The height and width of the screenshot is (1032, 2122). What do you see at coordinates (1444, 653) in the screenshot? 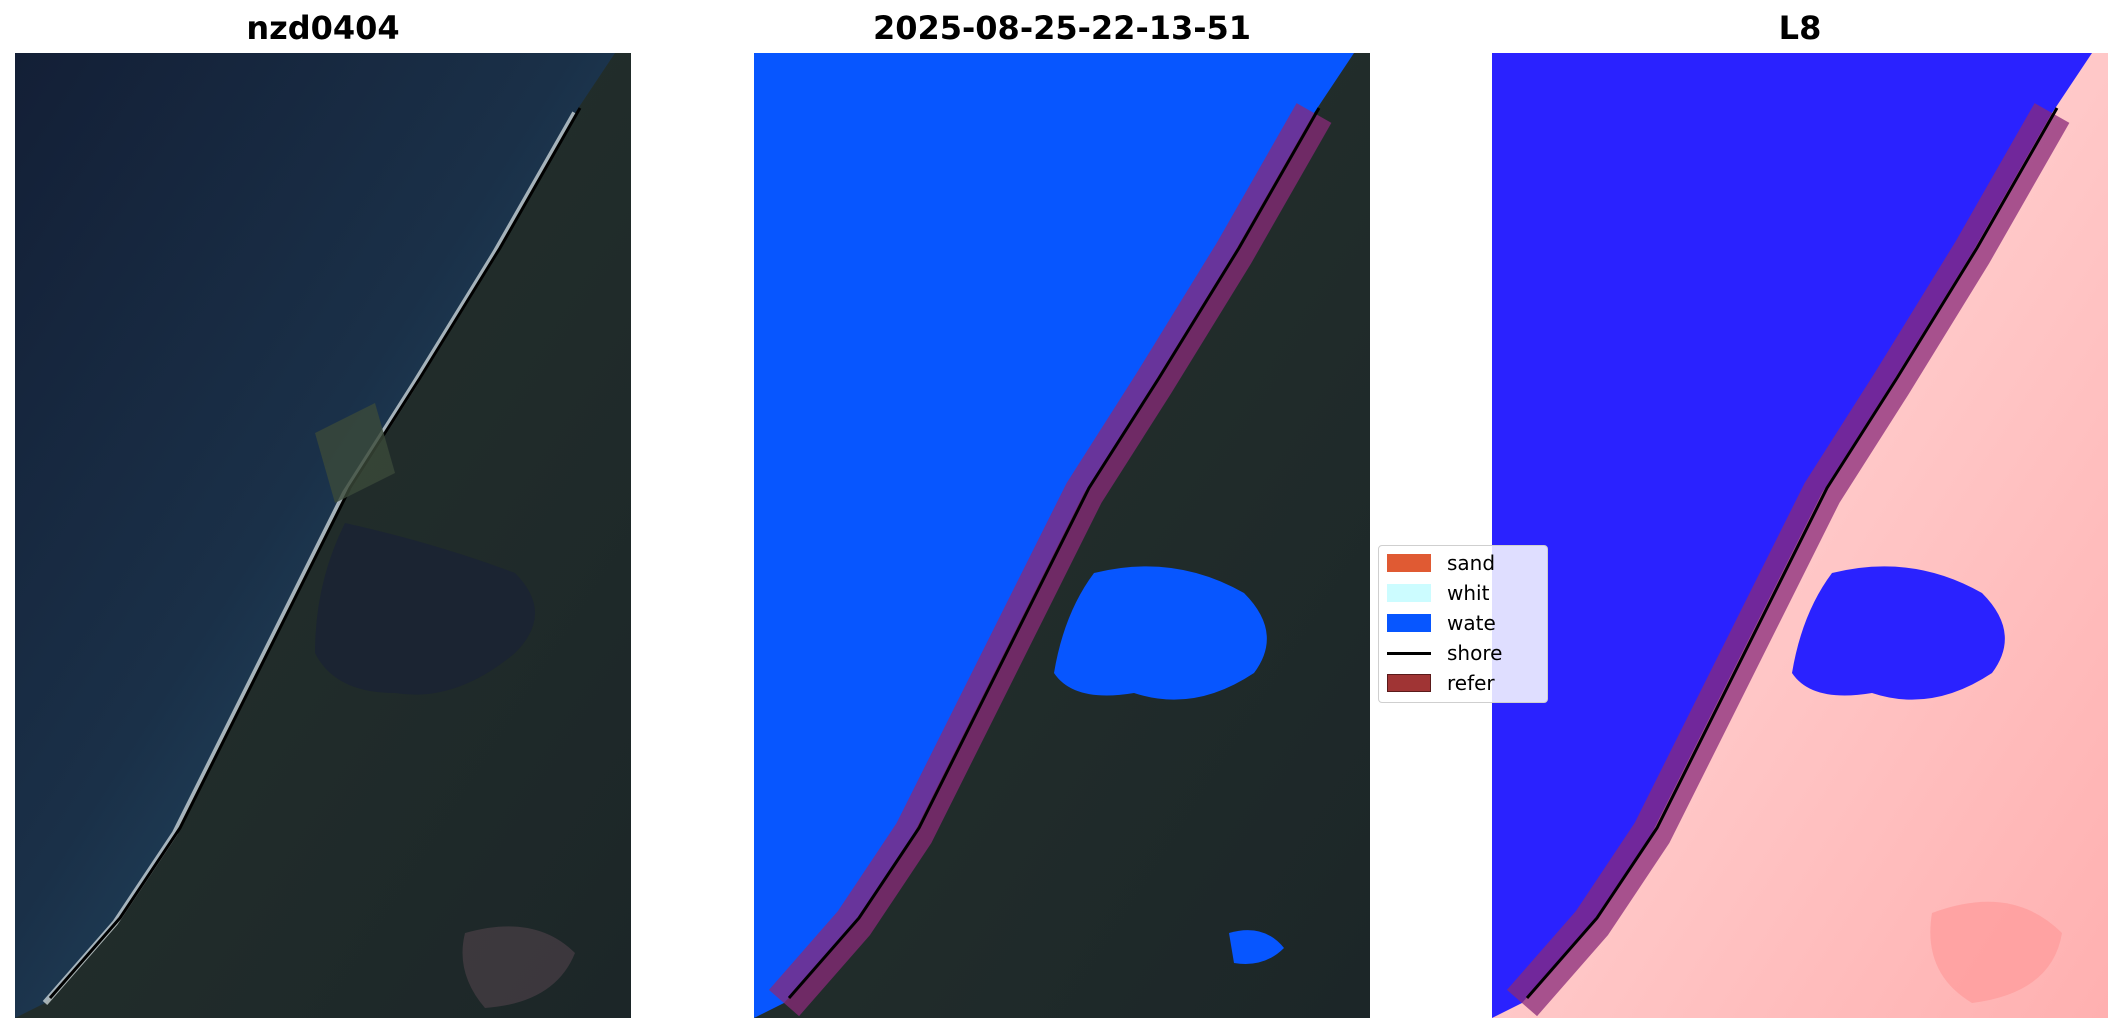
I see `legend-item-shoreline: shore` at bounding box center [1444, 653].